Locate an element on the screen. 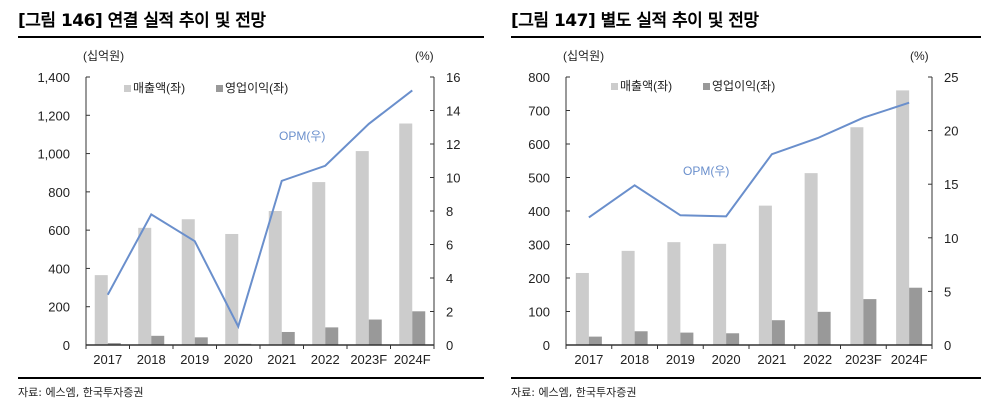 The width and height of the screenshot is (996, 410). left-y-tick-label: 1,200 is located at coordinates (53, 115).